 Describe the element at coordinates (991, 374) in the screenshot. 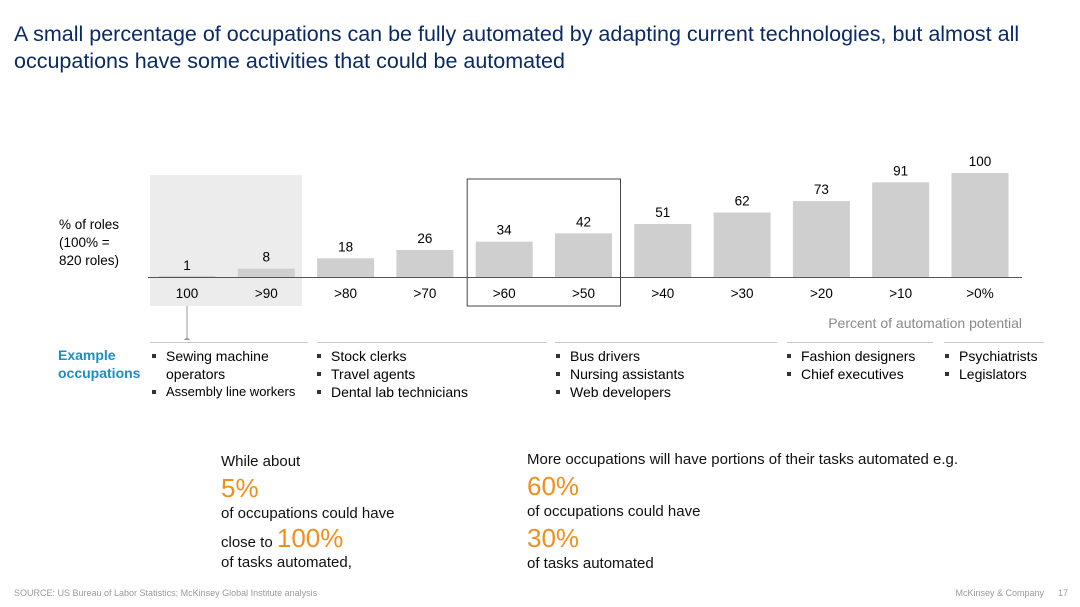

I see `occupation-item: Legislators` at that location.